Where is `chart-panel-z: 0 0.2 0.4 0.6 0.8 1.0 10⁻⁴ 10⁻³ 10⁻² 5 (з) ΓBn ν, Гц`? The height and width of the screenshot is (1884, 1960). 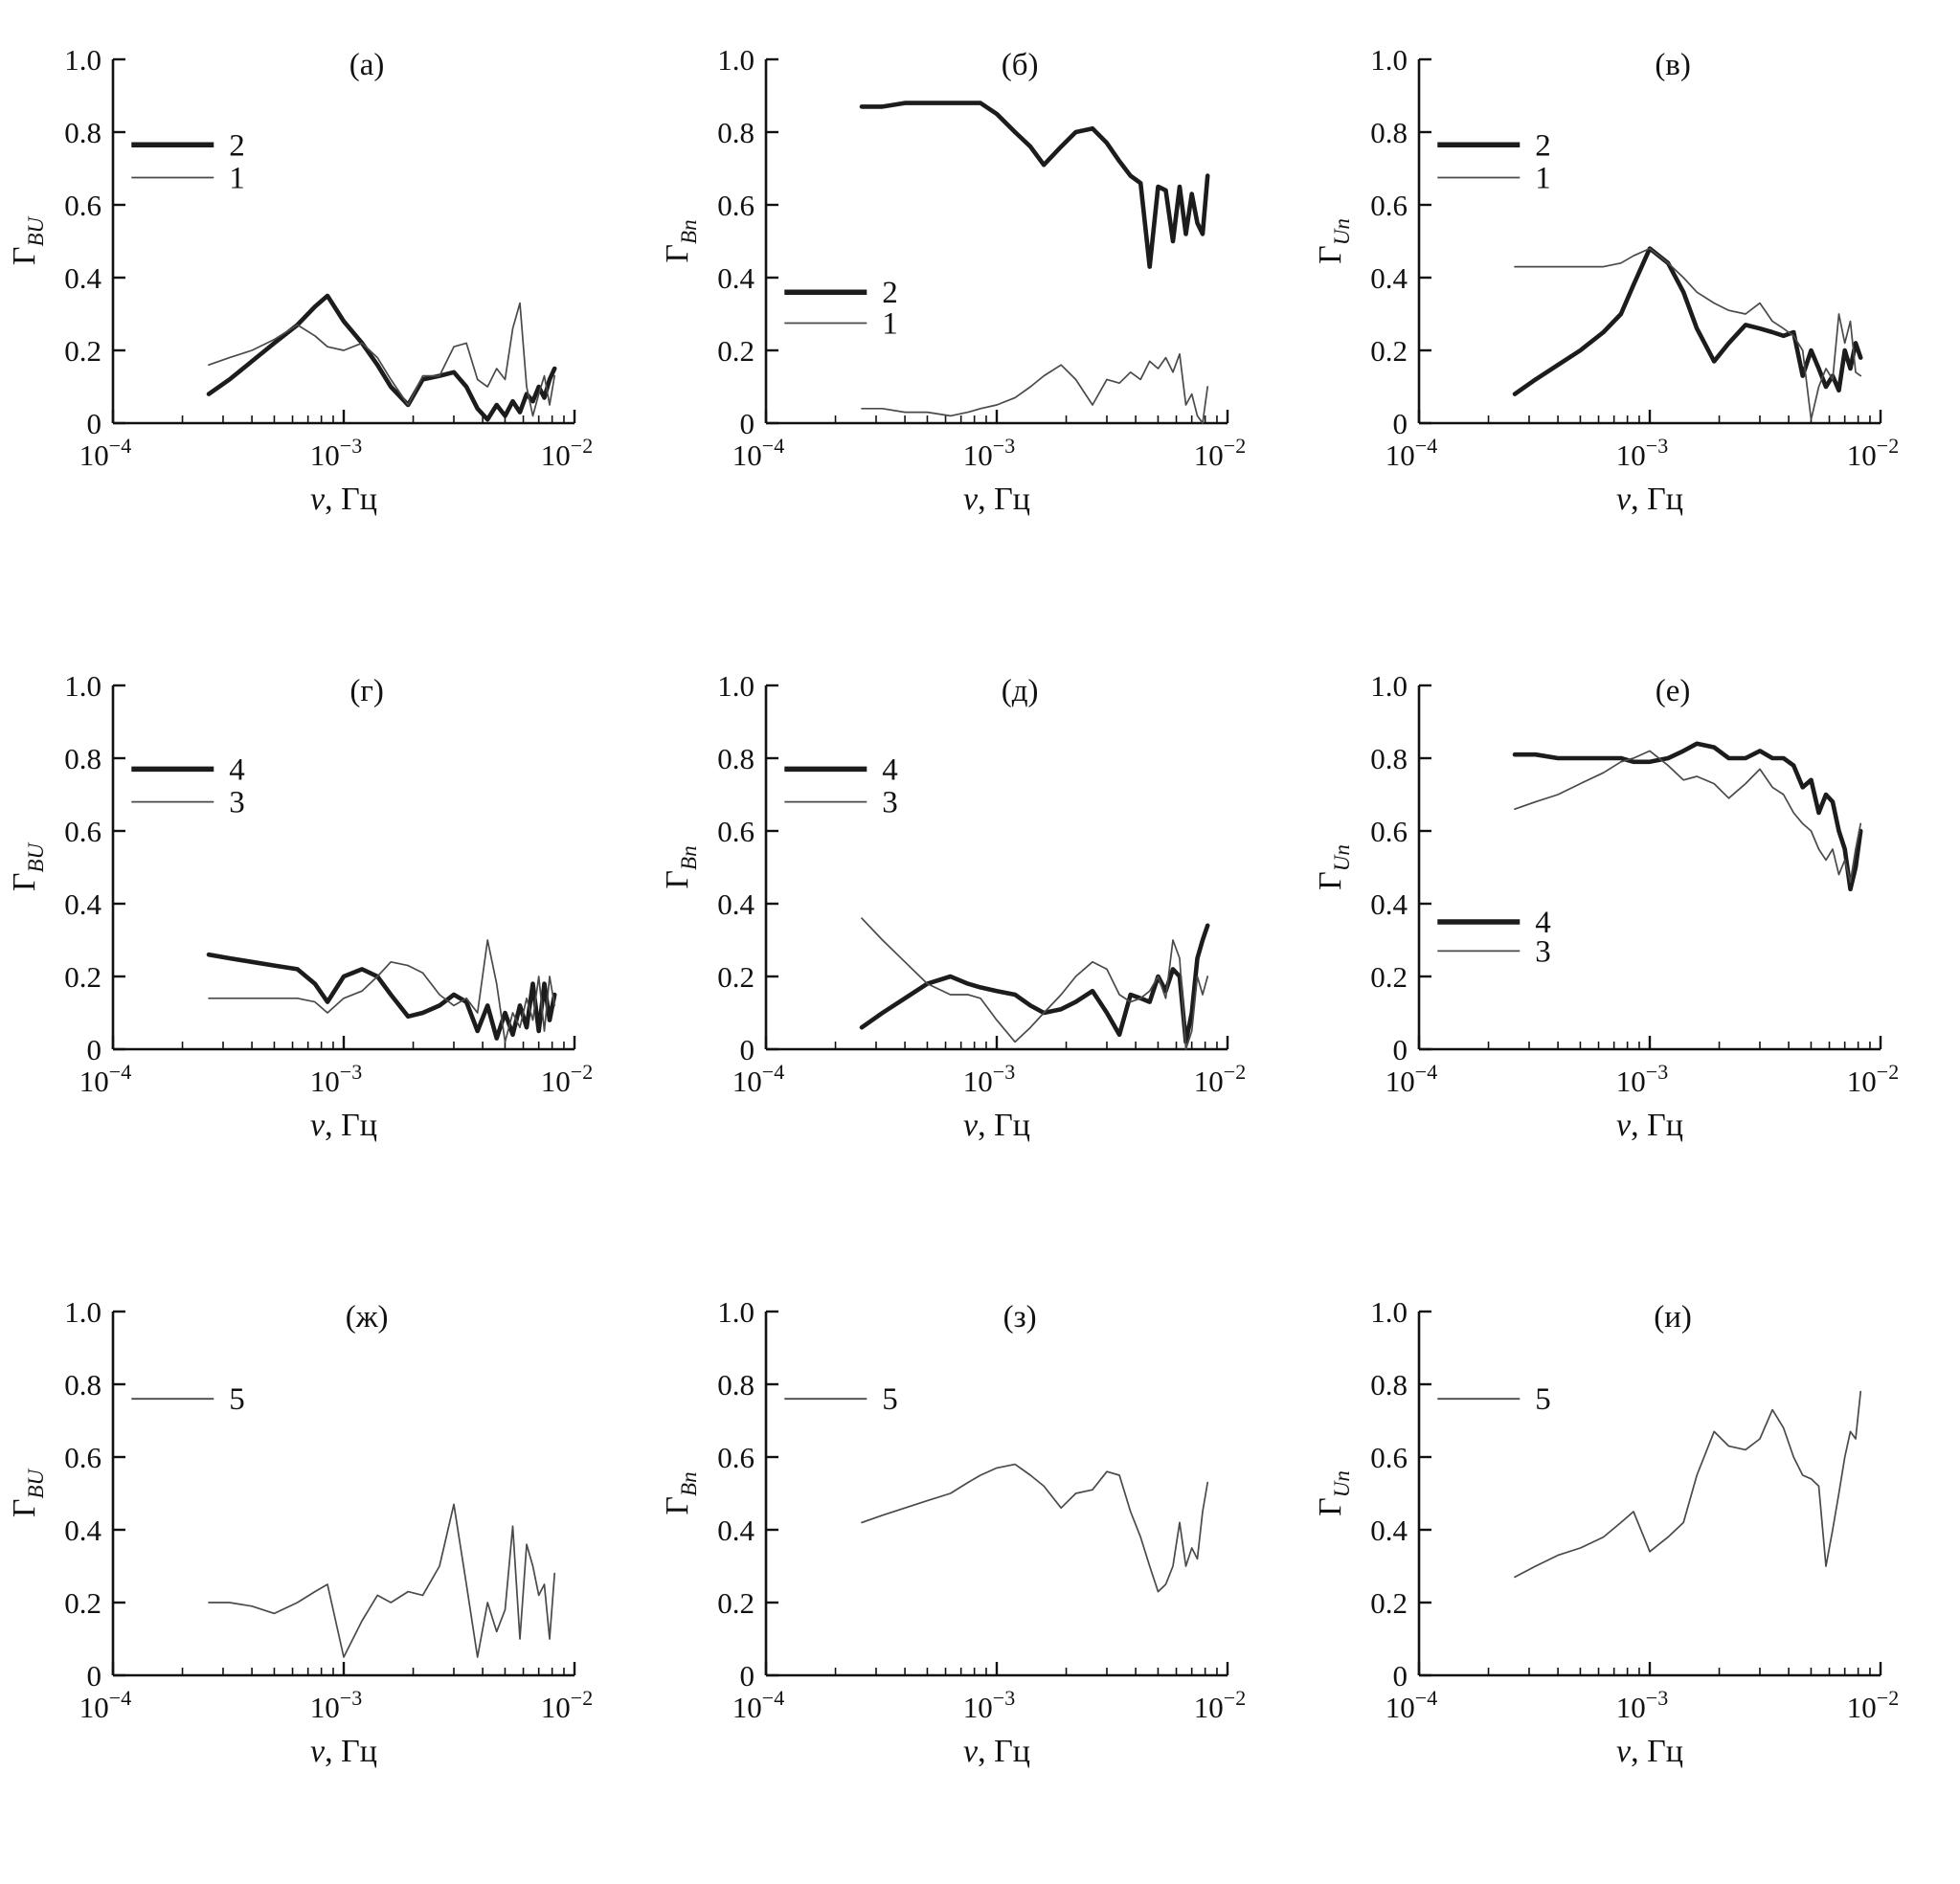
chart-panel-z: 0 0.2 0.4 0.6 0.8 1.0 10⁻⁴ 10⁻³ 10⁻² 5 (з) ΓBn ν, Гц is located at coordinates (953, 1532).